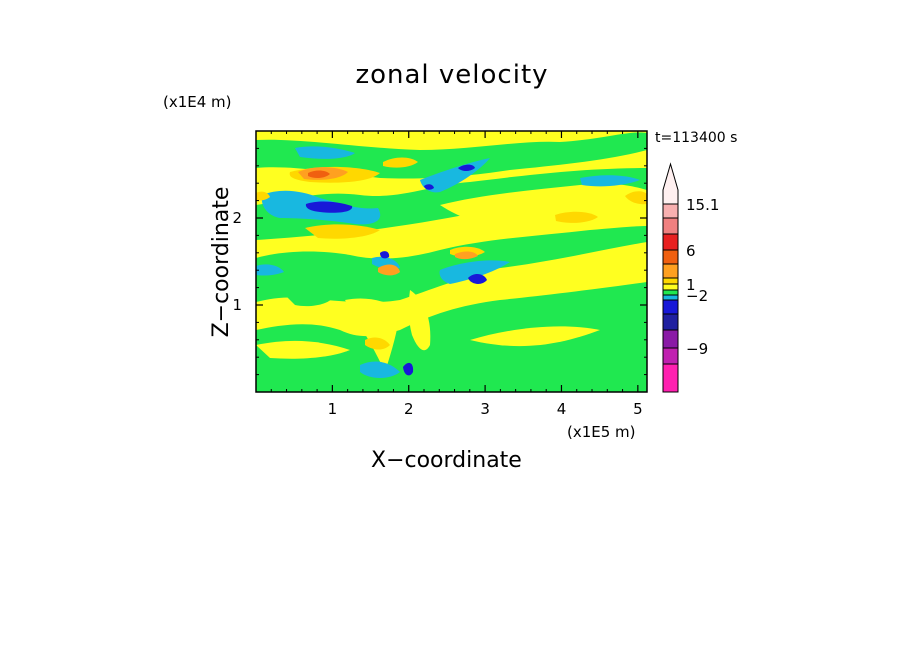 The width and height of the screenshot is (904, 654). I want to click on colorbar-label: 15.1, so click(702, 205).